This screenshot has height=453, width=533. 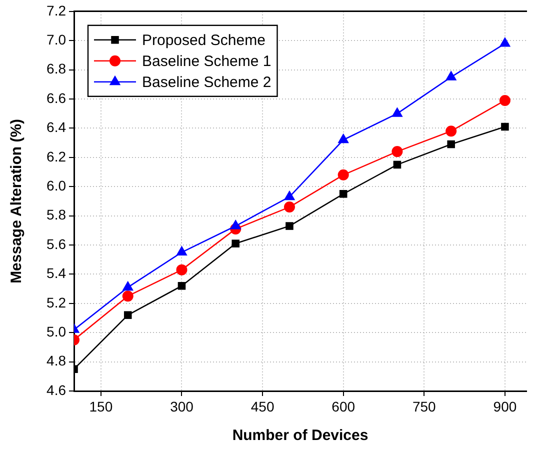 What do you see at coordinates (207, 83) in the screenshot?
I see `legend-label: Baseline Scheme 2` at bounding box center [207, 83].